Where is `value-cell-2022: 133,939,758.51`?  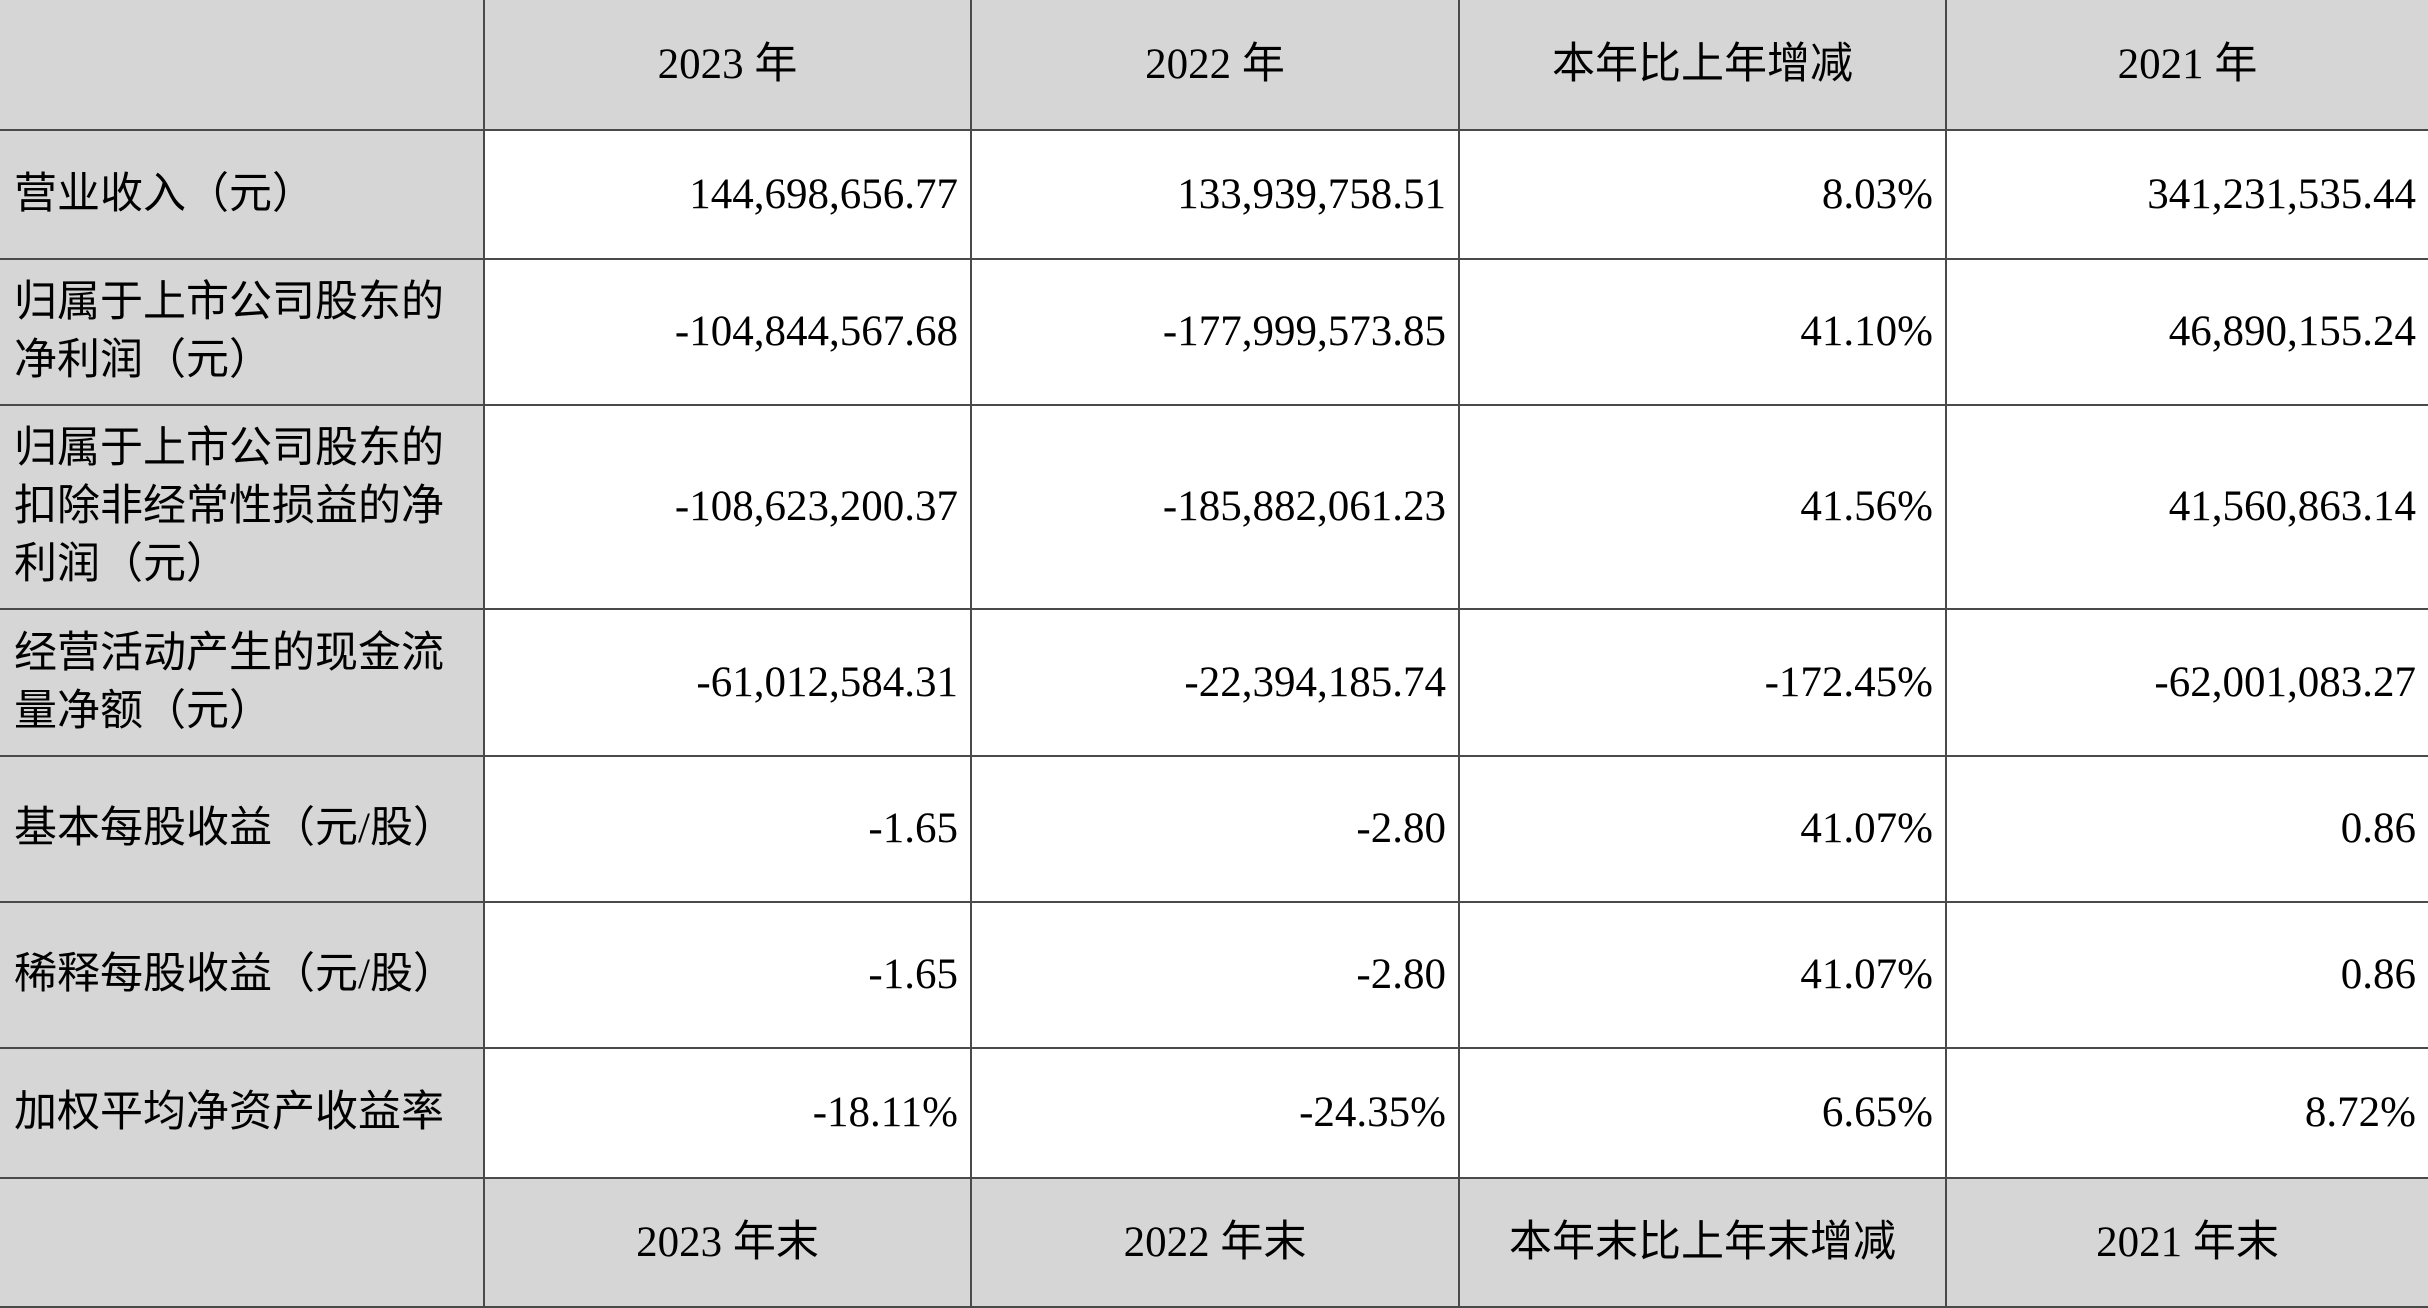 value-cell-2022: 133,939,758.51 is located at coordinates (1215, 194).